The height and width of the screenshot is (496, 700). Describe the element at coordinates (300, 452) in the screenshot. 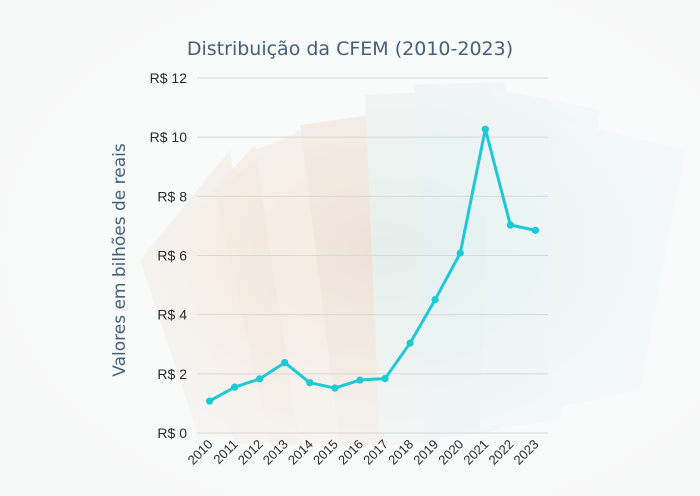

I see `x-tick-label: 2014` at that location.